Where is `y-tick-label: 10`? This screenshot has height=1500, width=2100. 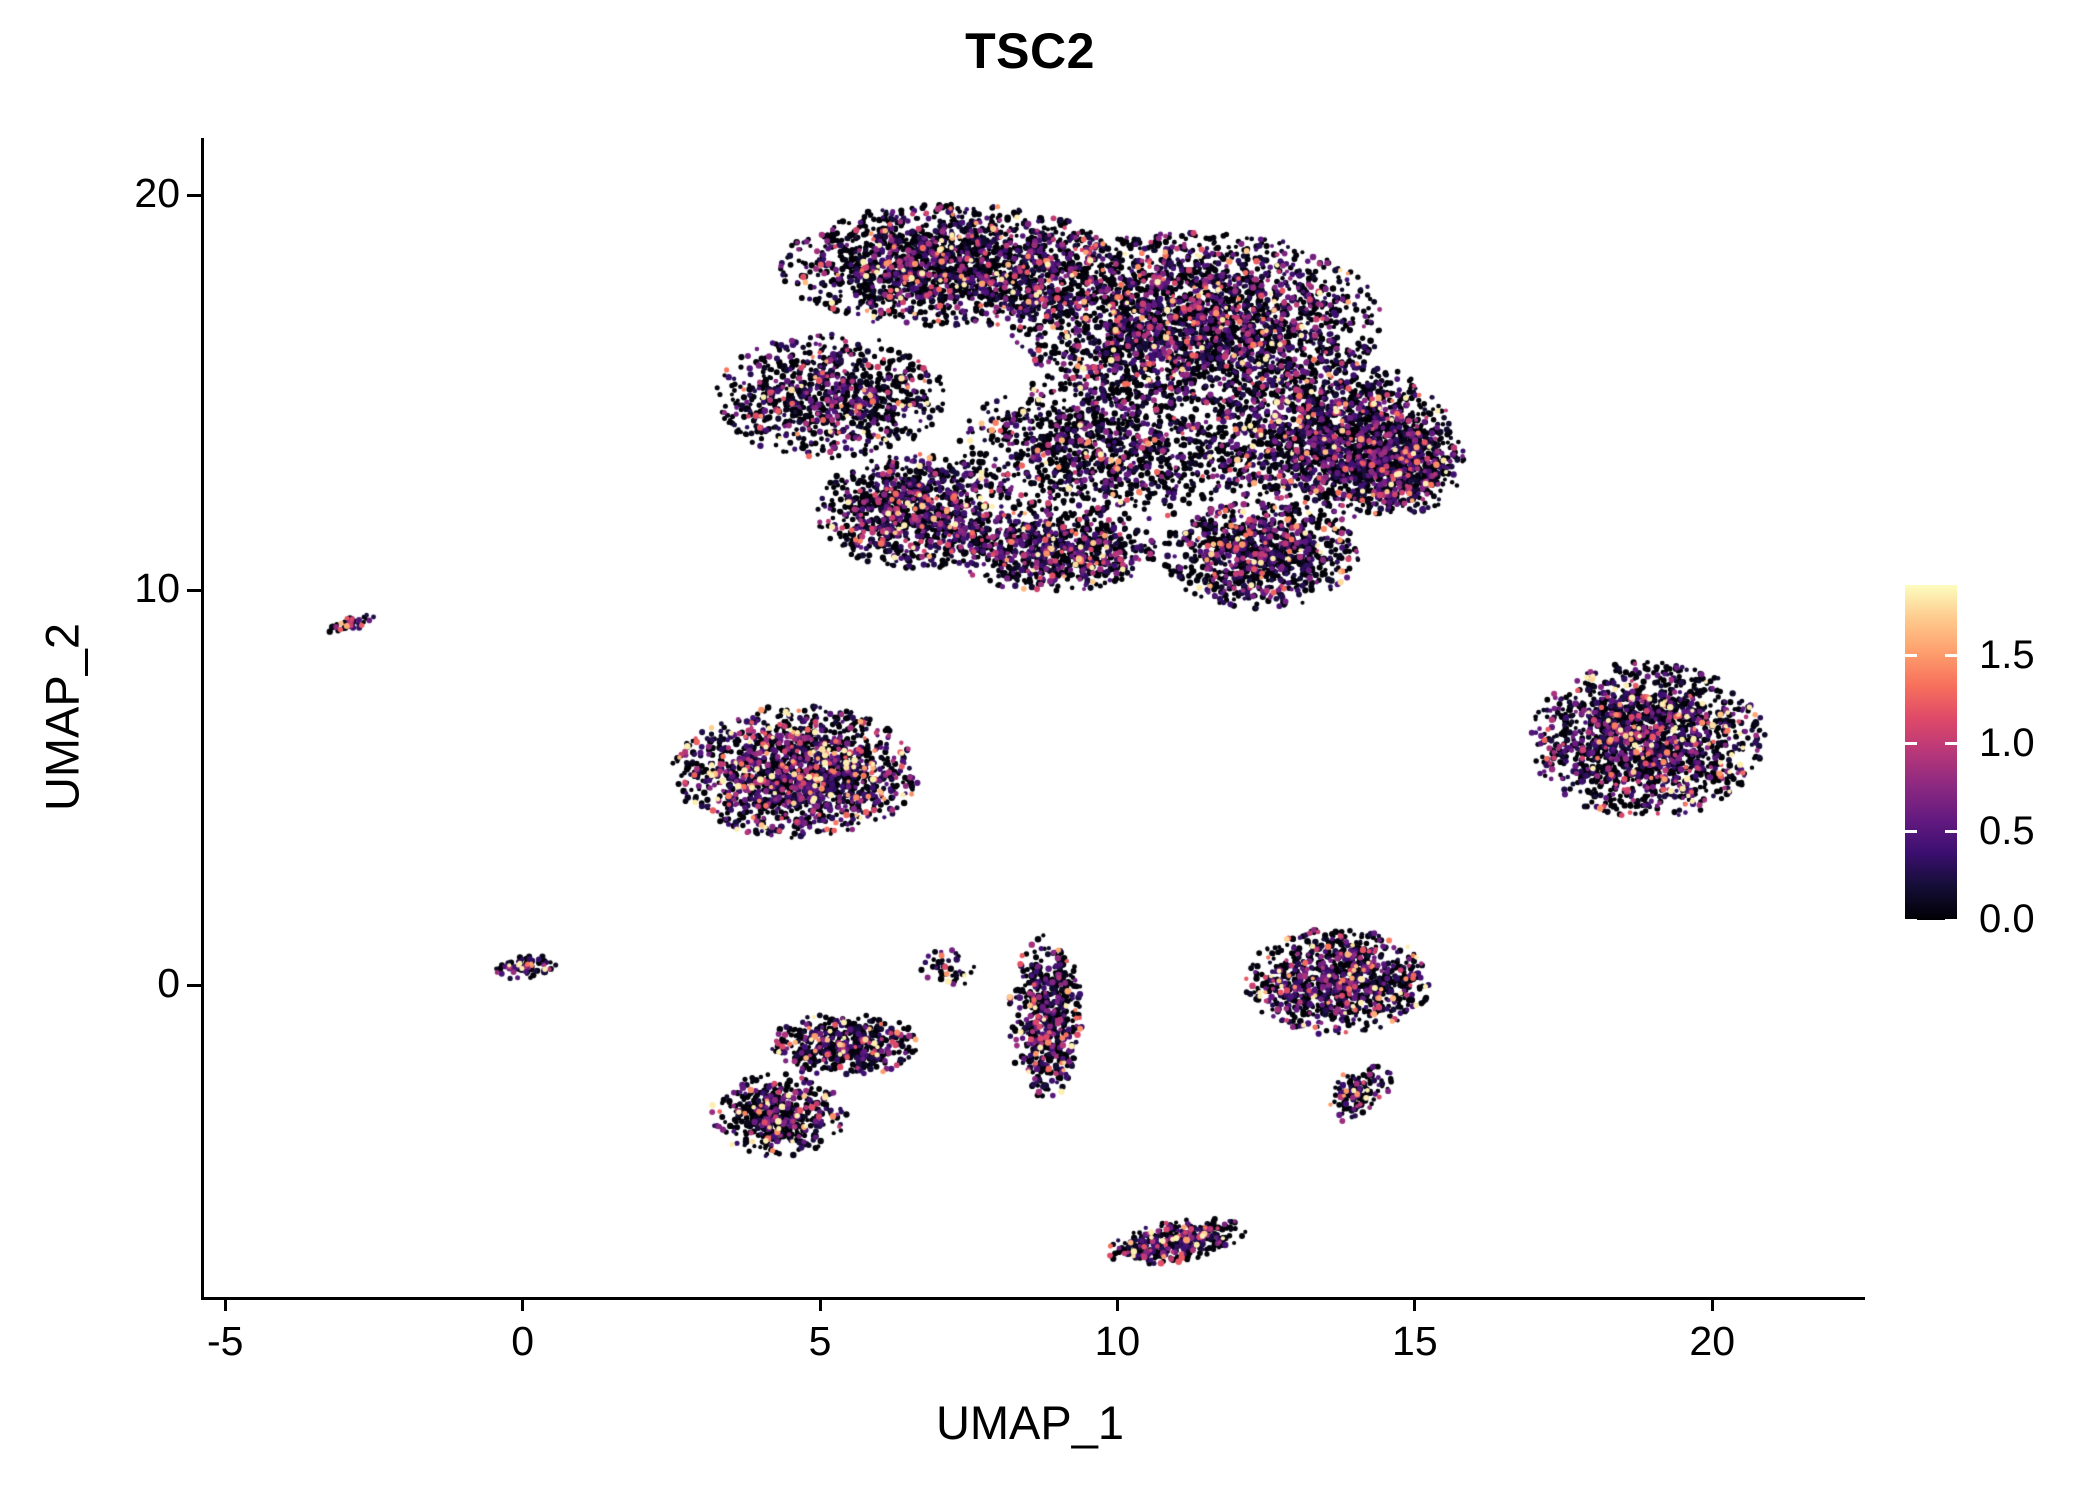
y-tick-label: 10 is located at coordinates (157, 588).